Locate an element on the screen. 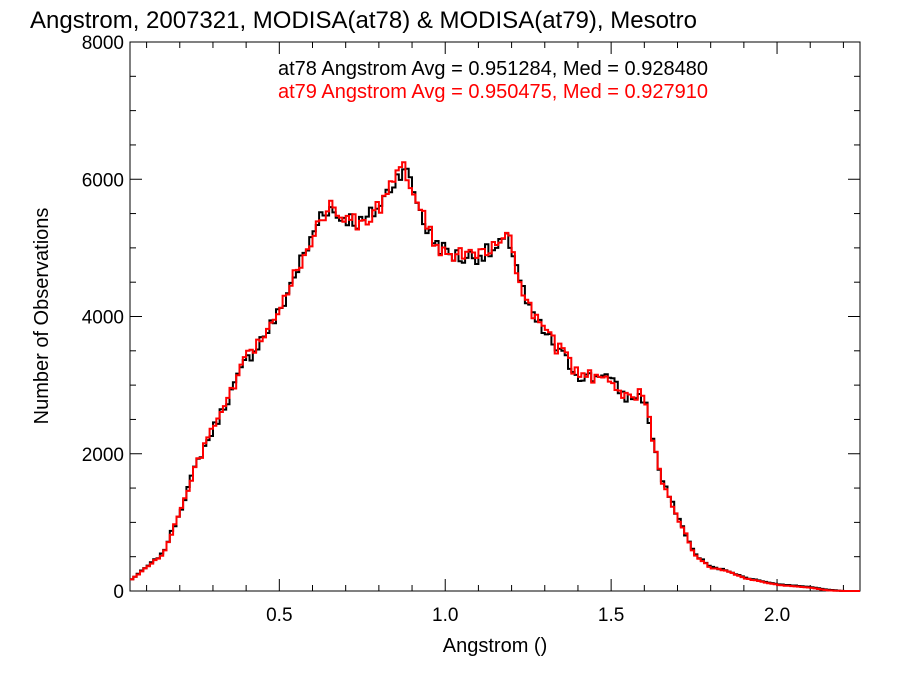  y-tick-label: 6000 is located at coordinates (103, 180).